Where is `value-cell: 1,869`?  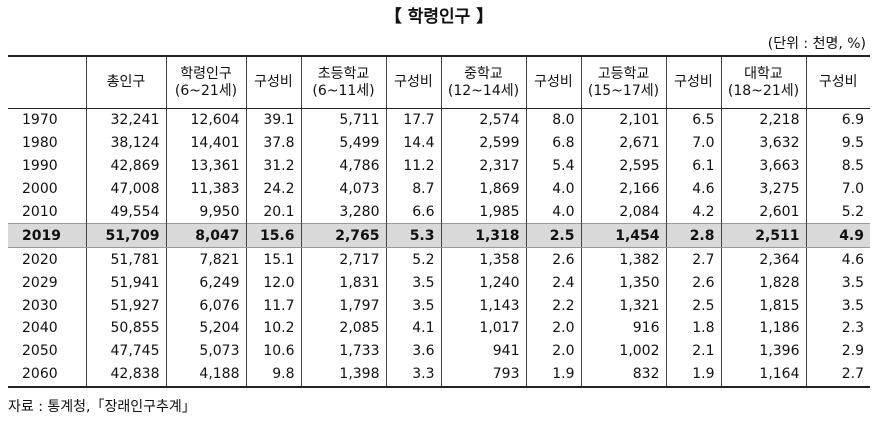 value-cell: 1,869 is located at coordinates (483, 189).